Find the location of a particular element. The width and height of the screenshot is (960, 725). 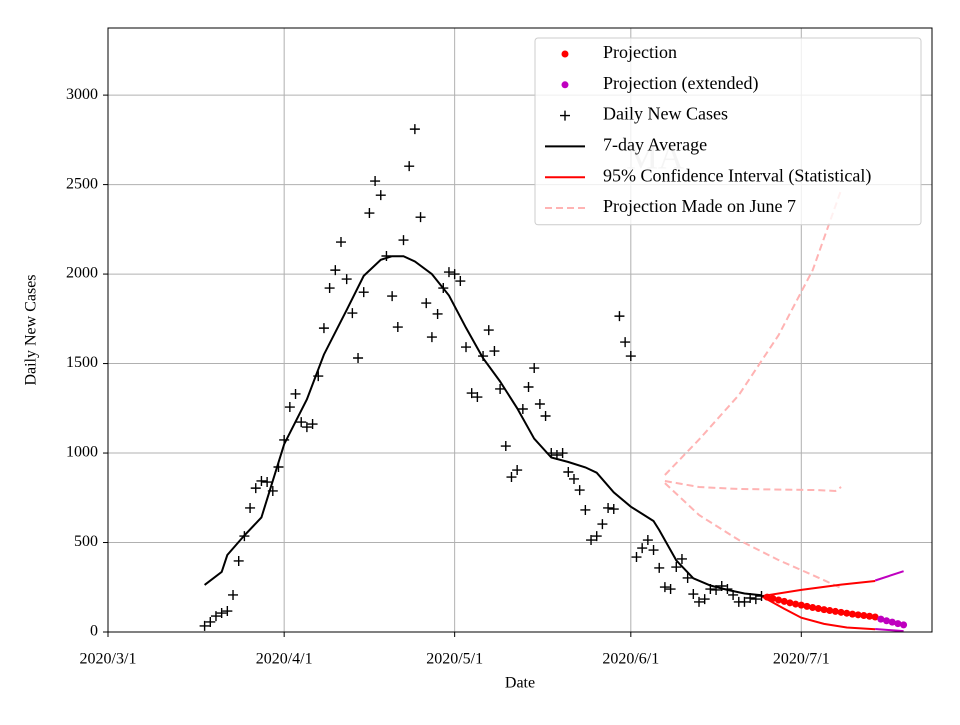

legend-label: 95% Confidence Interval (Statistical) is located at coordinates (737, 175).